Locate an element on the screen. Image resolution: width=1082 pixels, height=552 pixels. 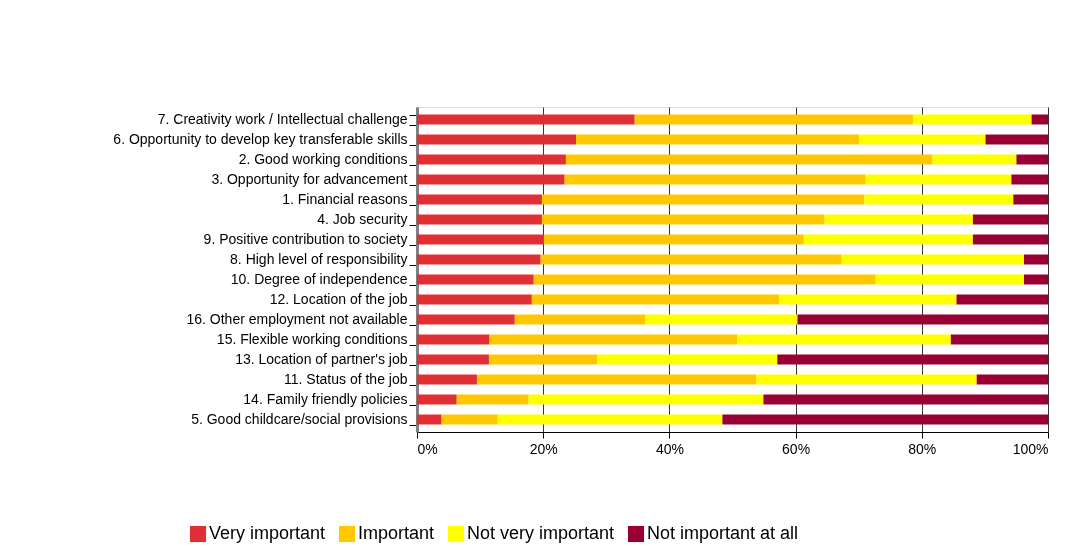
x-tick-label: 20% is located at coordinates (543, 448).